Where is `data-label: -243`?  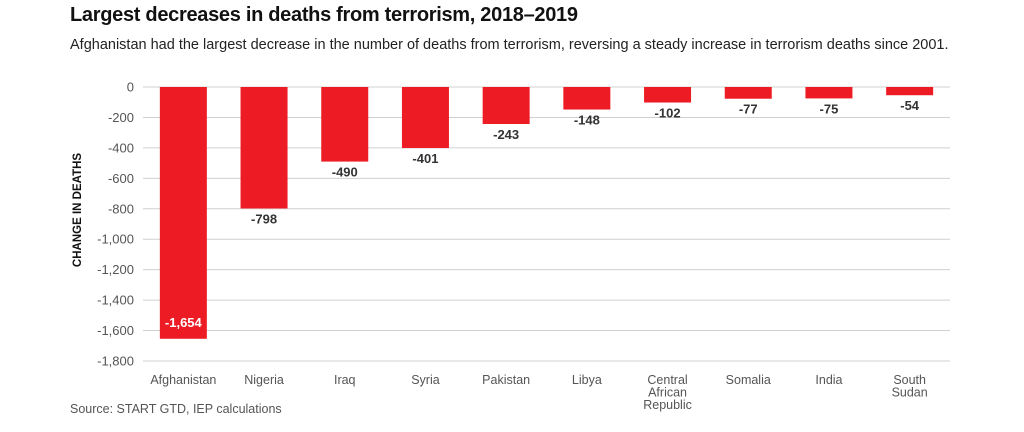
data-label: -243 is located at coordinates (506, 134).